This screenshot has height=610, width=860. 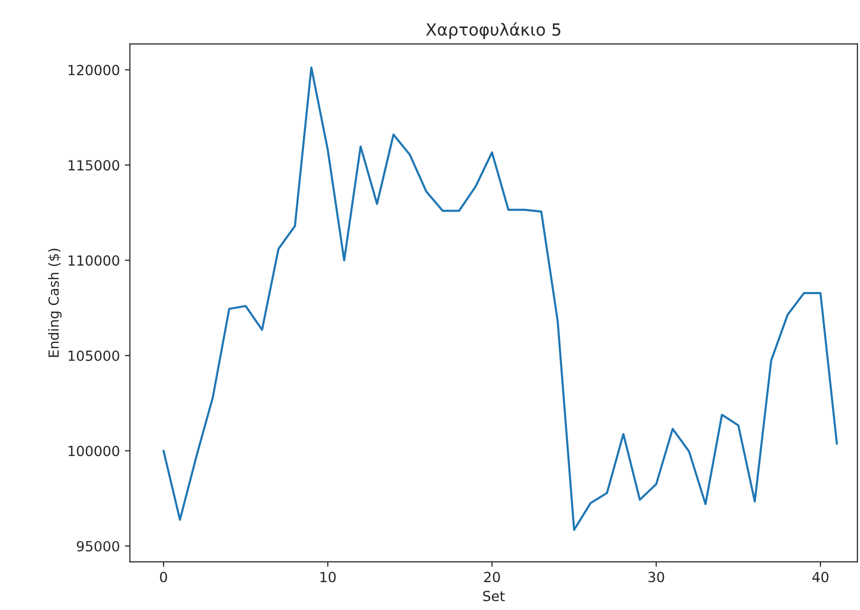 I want to click on x-tick-label: 40, so click(x=820, y=577).